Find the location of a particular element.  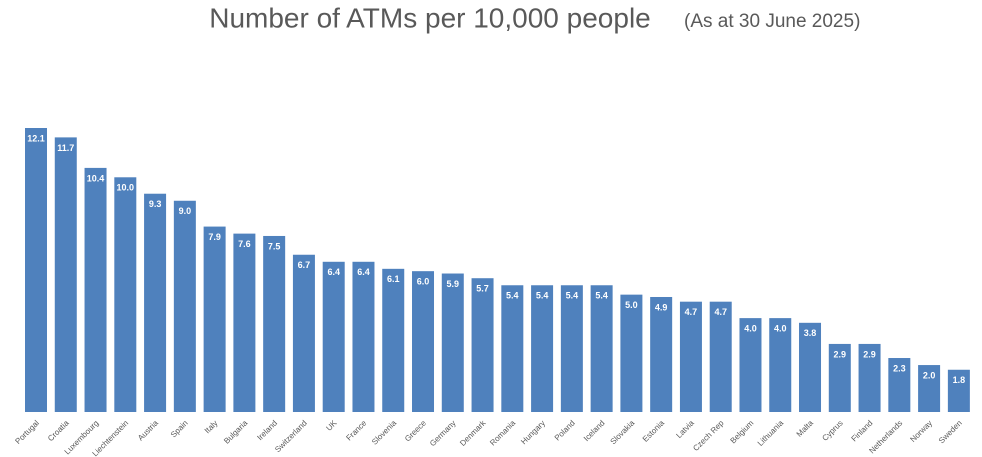

x-tick-label: Hungary is located at coordinates (533, 433).